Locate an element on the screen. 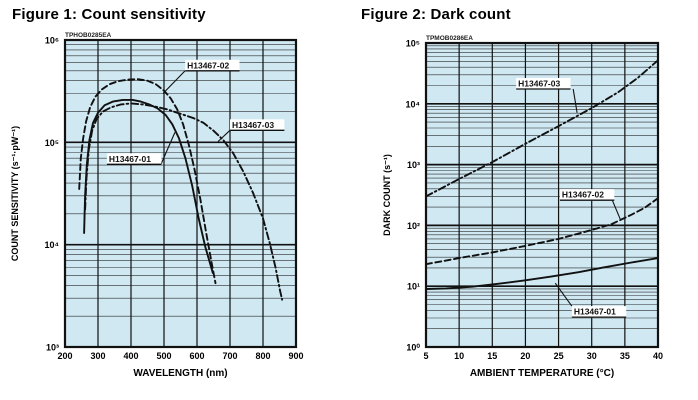 Image resolution: width=698 pixels, height=400 pixels. x-axis-tick: 35 is located at coordinates (625, 356).